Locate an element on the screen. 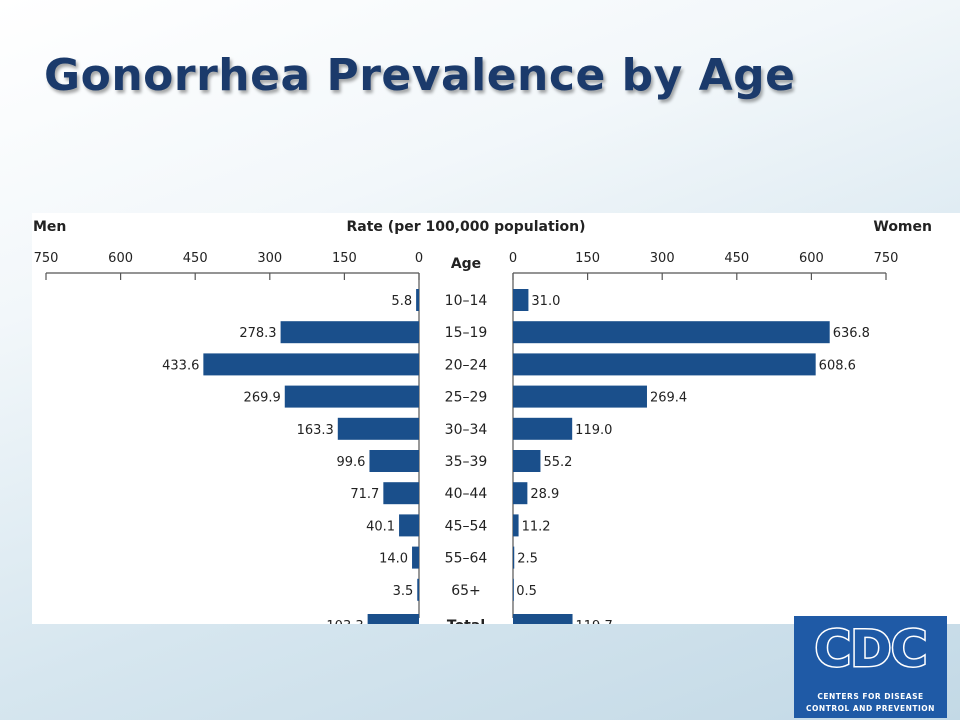 This screenshot has width=960, height=720. age-category-label: 65+ is located at coordinates (466, 591).